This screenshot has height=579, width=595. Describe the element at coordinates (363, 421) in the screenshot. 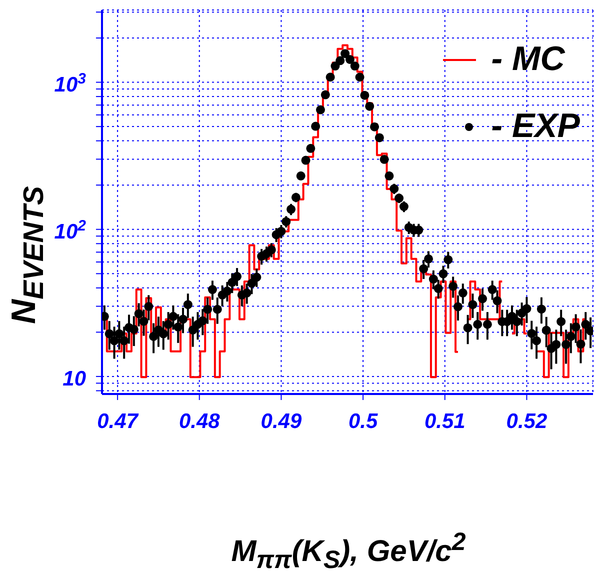

I see `x-tick-label: 0.5` at that location.